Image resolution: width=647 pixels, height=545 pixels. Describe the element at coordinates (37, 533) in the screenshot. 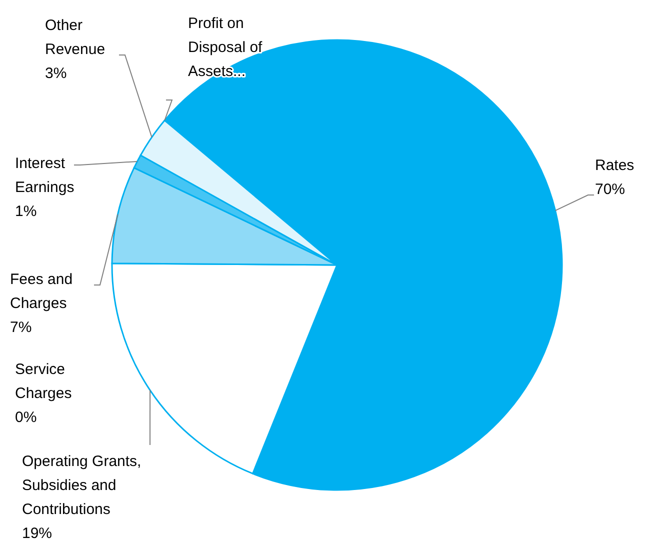

I see `data-label: 19%` at that location.